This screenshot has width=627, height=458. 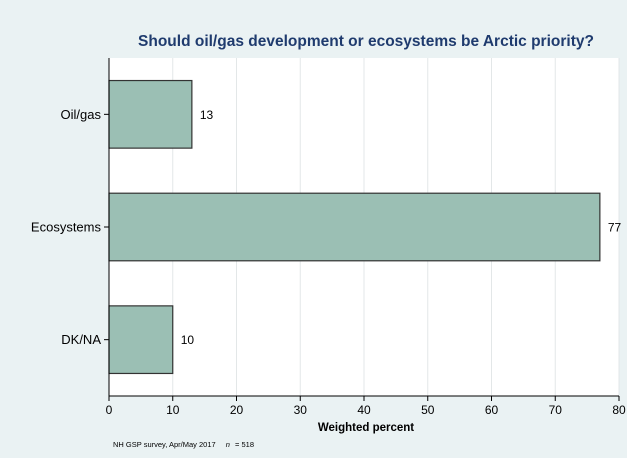 What do you see at coordinates (301, 410) in the screenshot?
I see `x-tick-label: 30` at bounding box center [301, 410].